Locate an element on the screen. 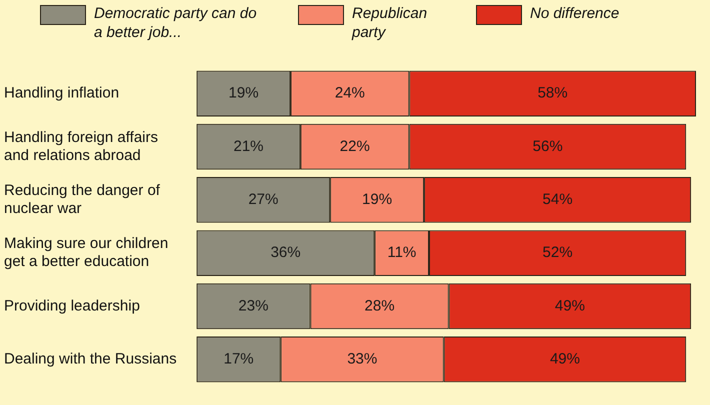  y-tick-label: Reducing the danger of nuclear war is located at coordinates (82, 200).